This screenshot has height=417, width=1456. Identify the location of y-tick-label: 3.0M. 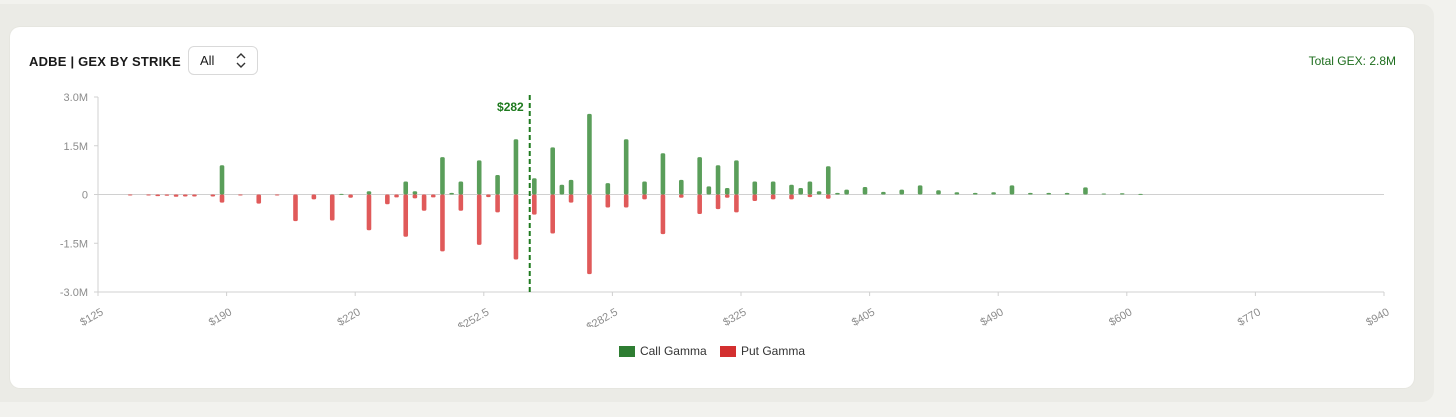
(76, 98).